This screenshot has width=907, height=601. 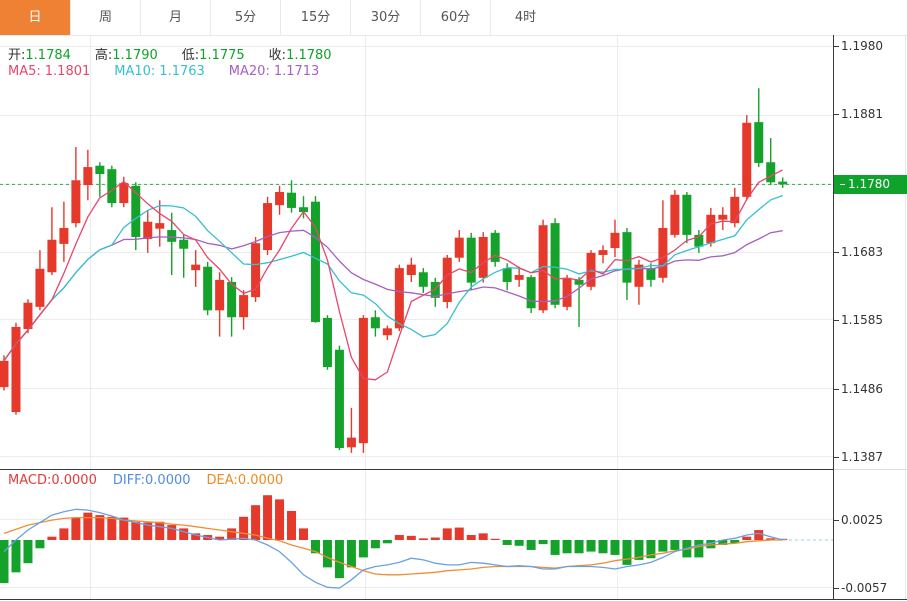 I want to click on dea-label: DEA:, so click(x=222, y=480).